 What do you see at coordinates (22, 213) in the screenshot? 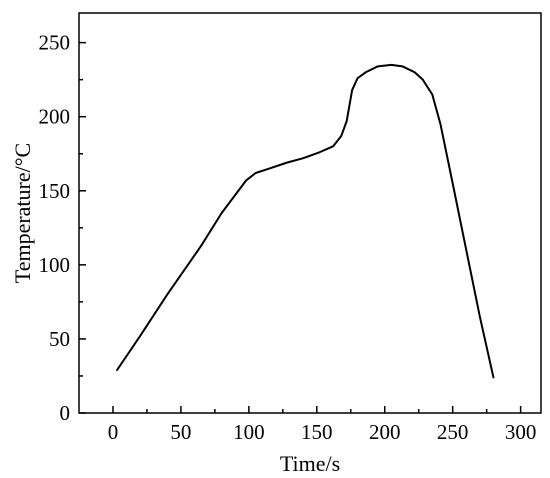
I see `y-axis-title: Temperature/°C` at bounding box center [22, 213].